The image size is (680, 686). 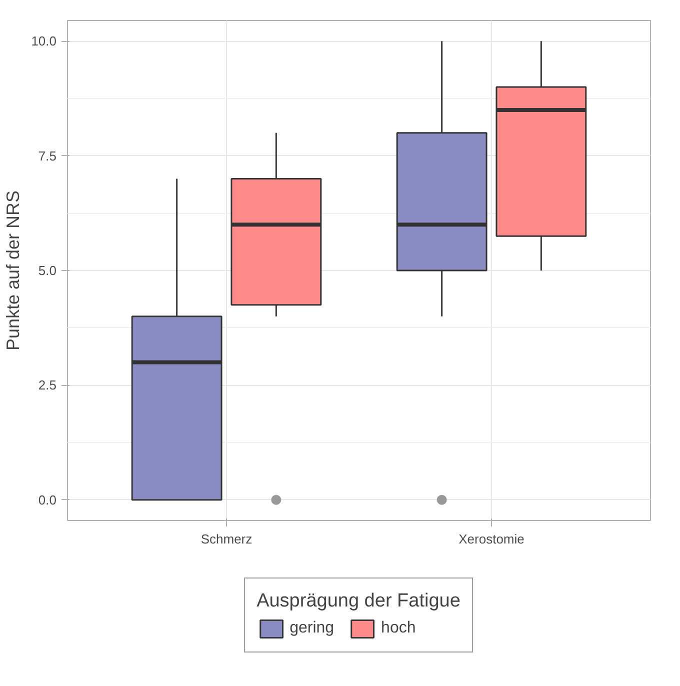 What do you see at coordinates (491, 539) in the screenshot?
I see `x-tick-label: Xerostomie` at bounding box center [491, 539].